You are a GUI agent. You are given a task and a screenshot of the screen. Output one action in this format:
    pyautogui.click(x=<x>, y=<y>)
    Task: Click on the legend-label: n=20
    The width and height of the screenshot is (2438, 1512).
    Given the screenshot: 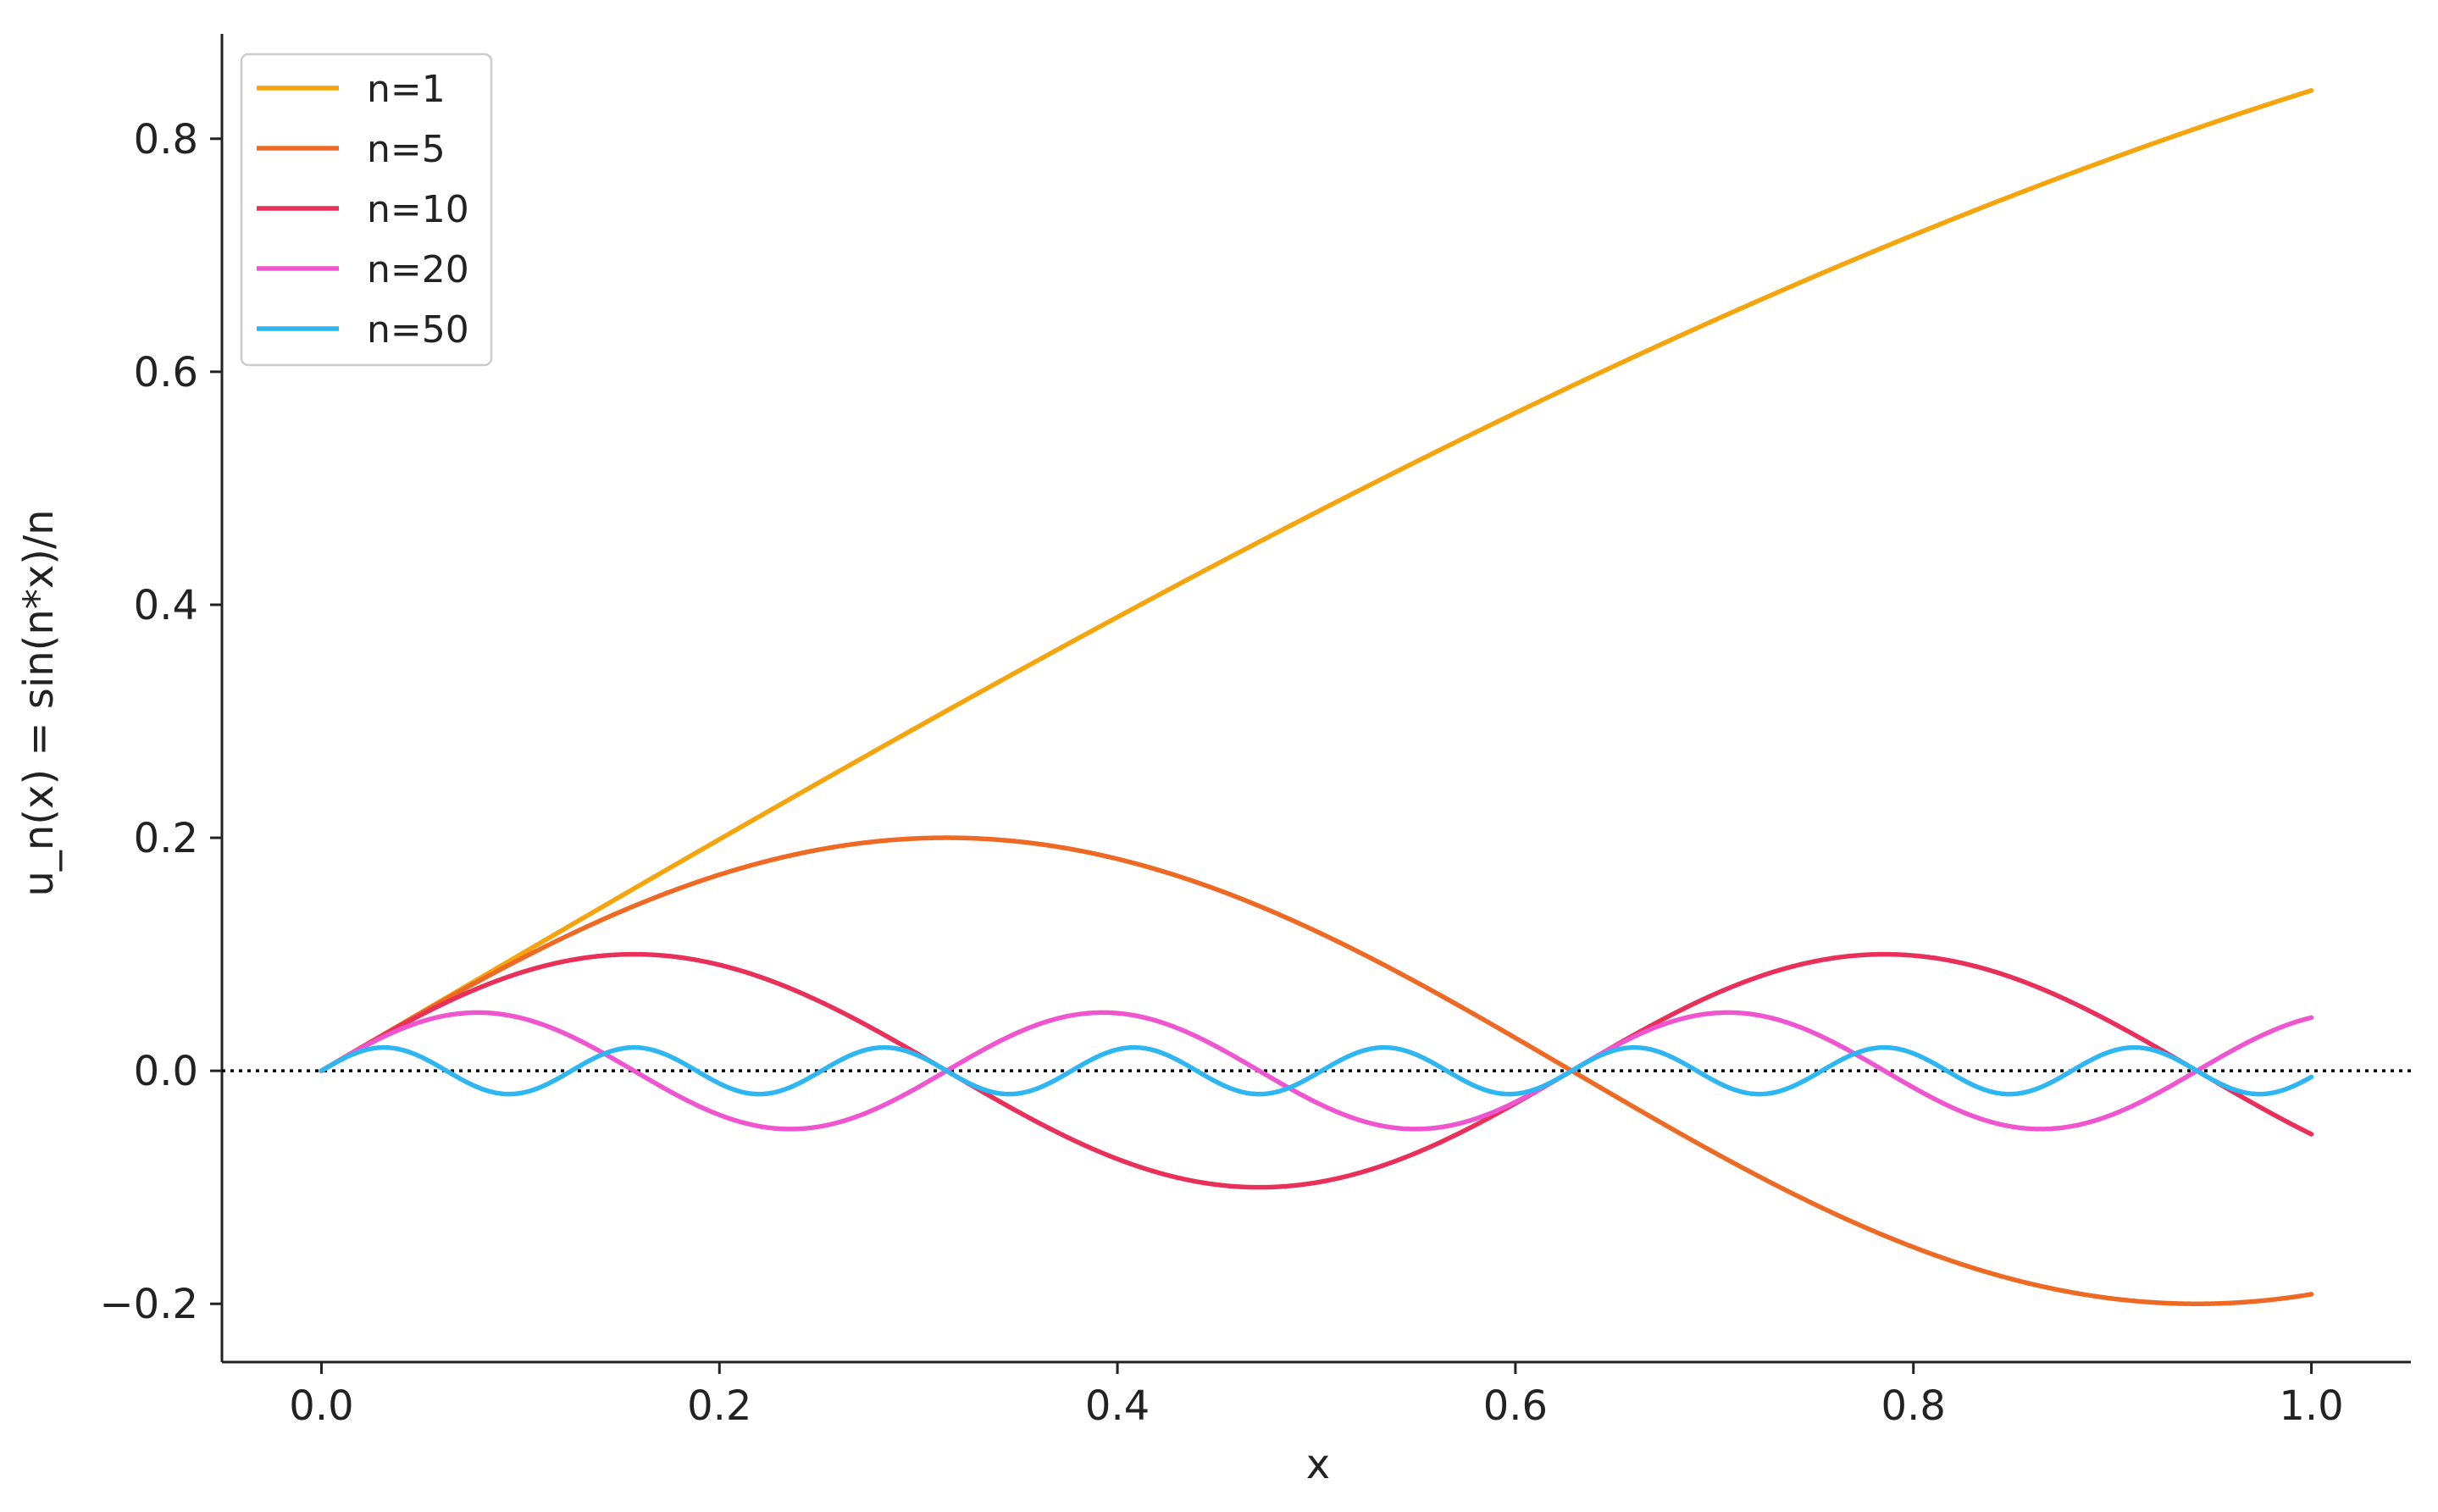 What is the action you would take?
    pyautogui.click(x=418, y=269)
    